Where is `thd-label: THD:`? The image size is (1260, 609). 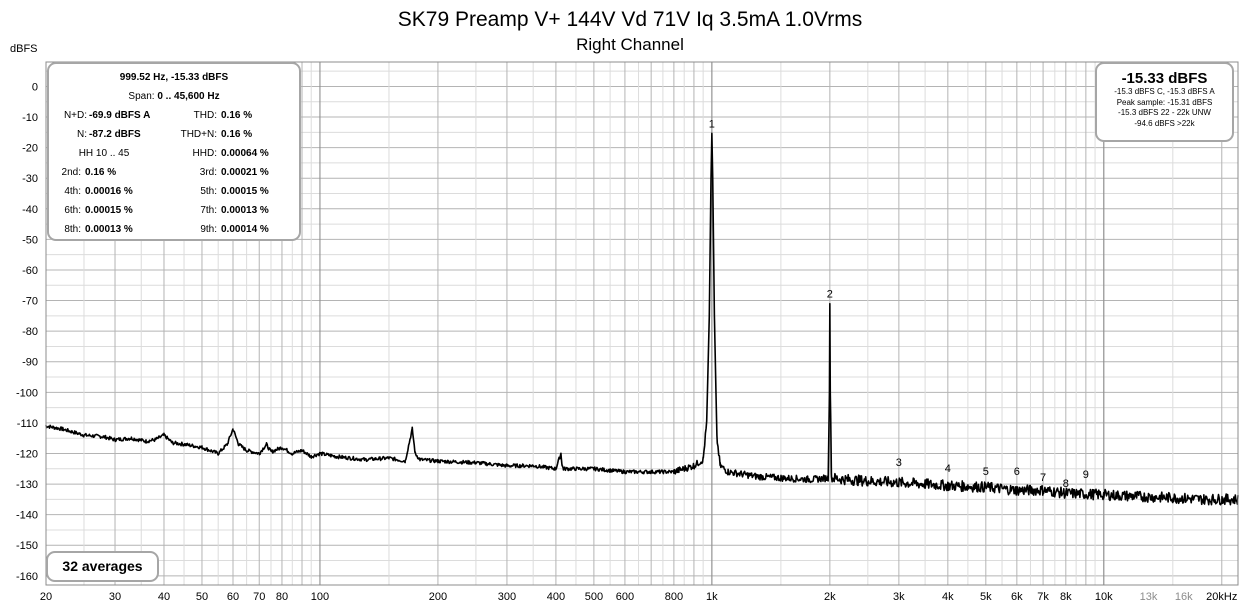 thd-label: THD: is located at coordinates (205, 115).